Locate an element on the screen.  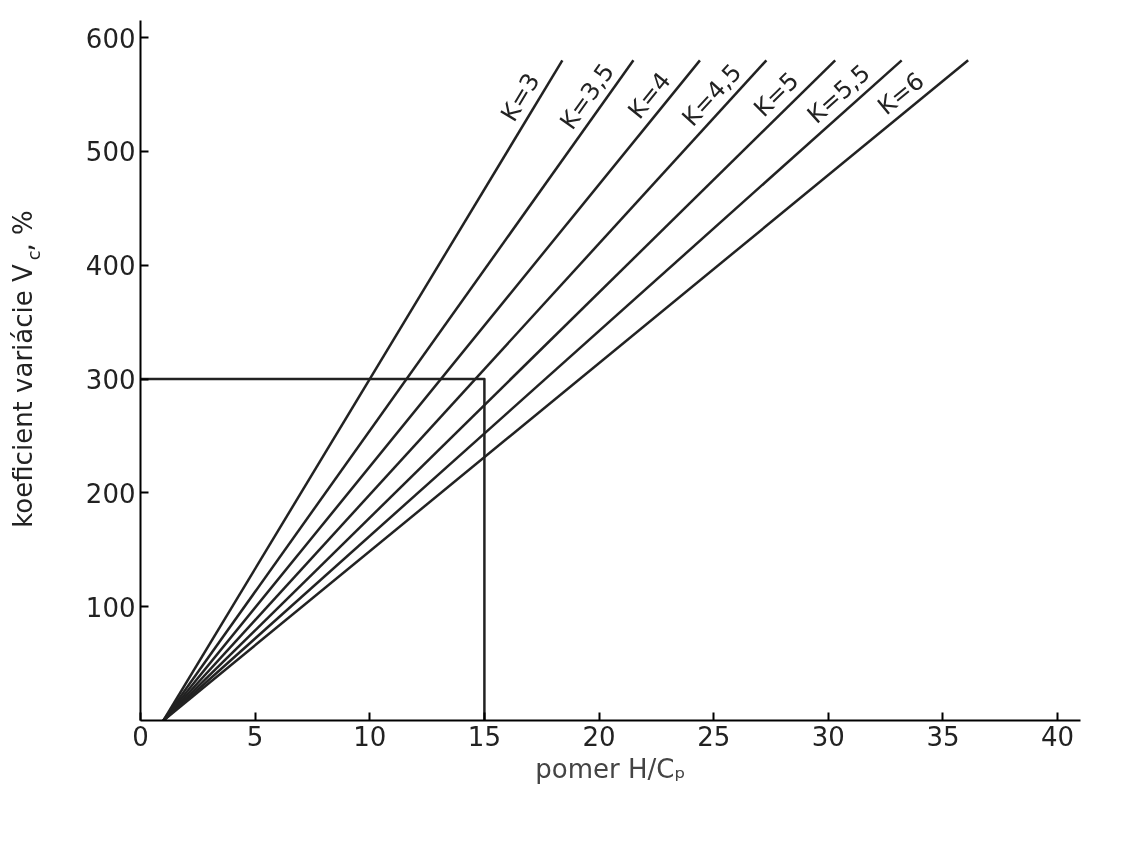
y-tick-label: 200 is located at coordinates (110, 493).